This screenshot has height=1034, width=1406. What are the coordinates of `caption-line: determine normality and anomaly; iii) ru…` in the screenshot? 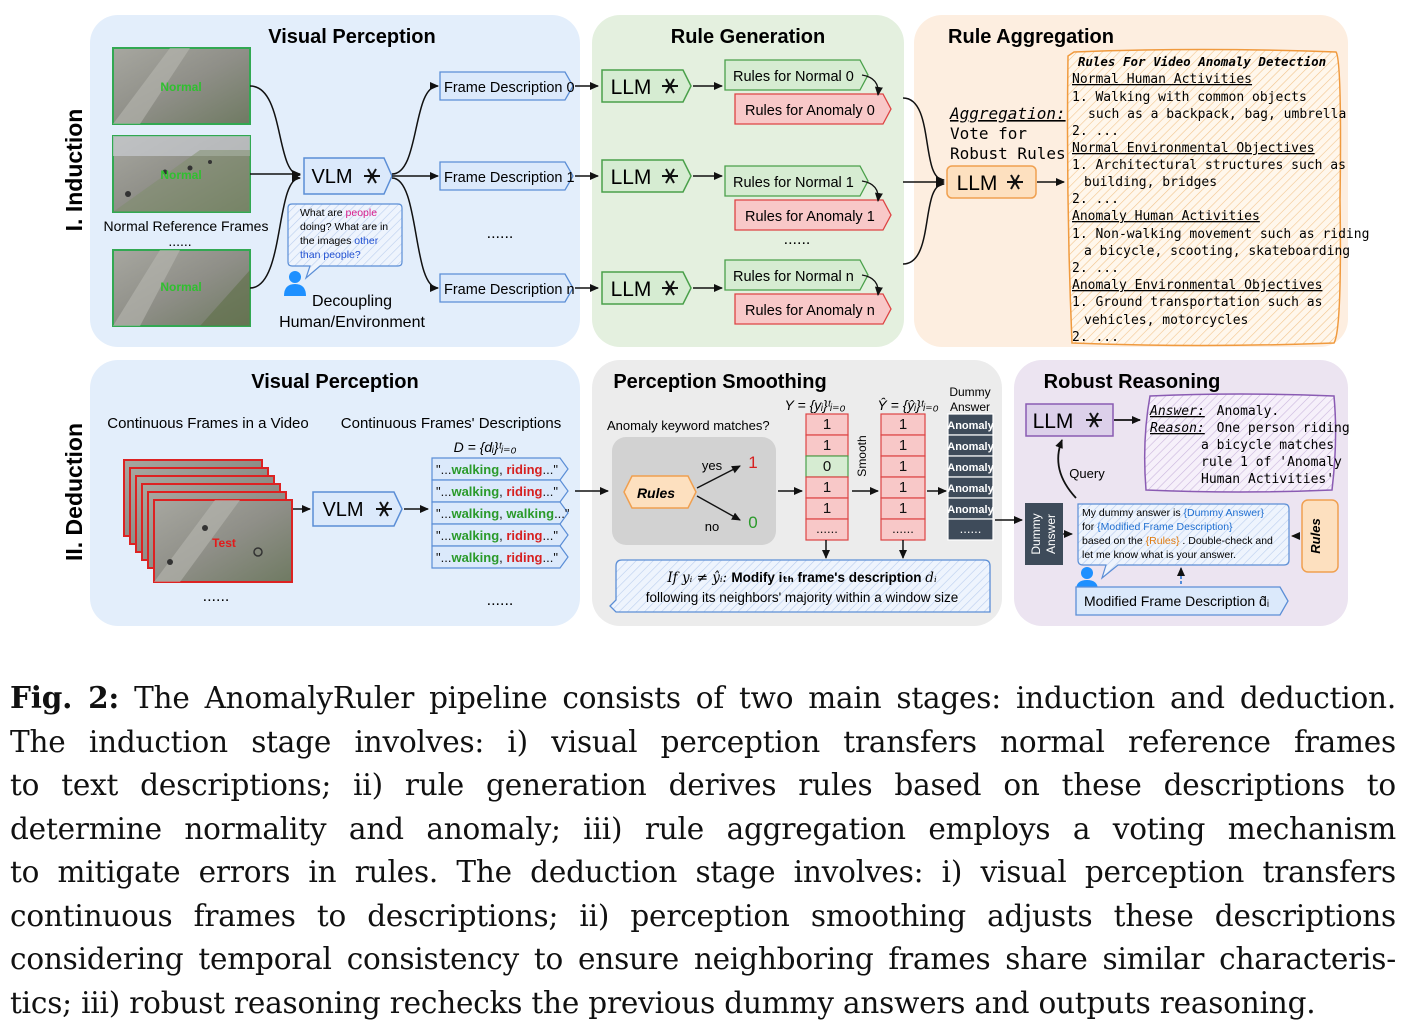 It's located at (703, 828).